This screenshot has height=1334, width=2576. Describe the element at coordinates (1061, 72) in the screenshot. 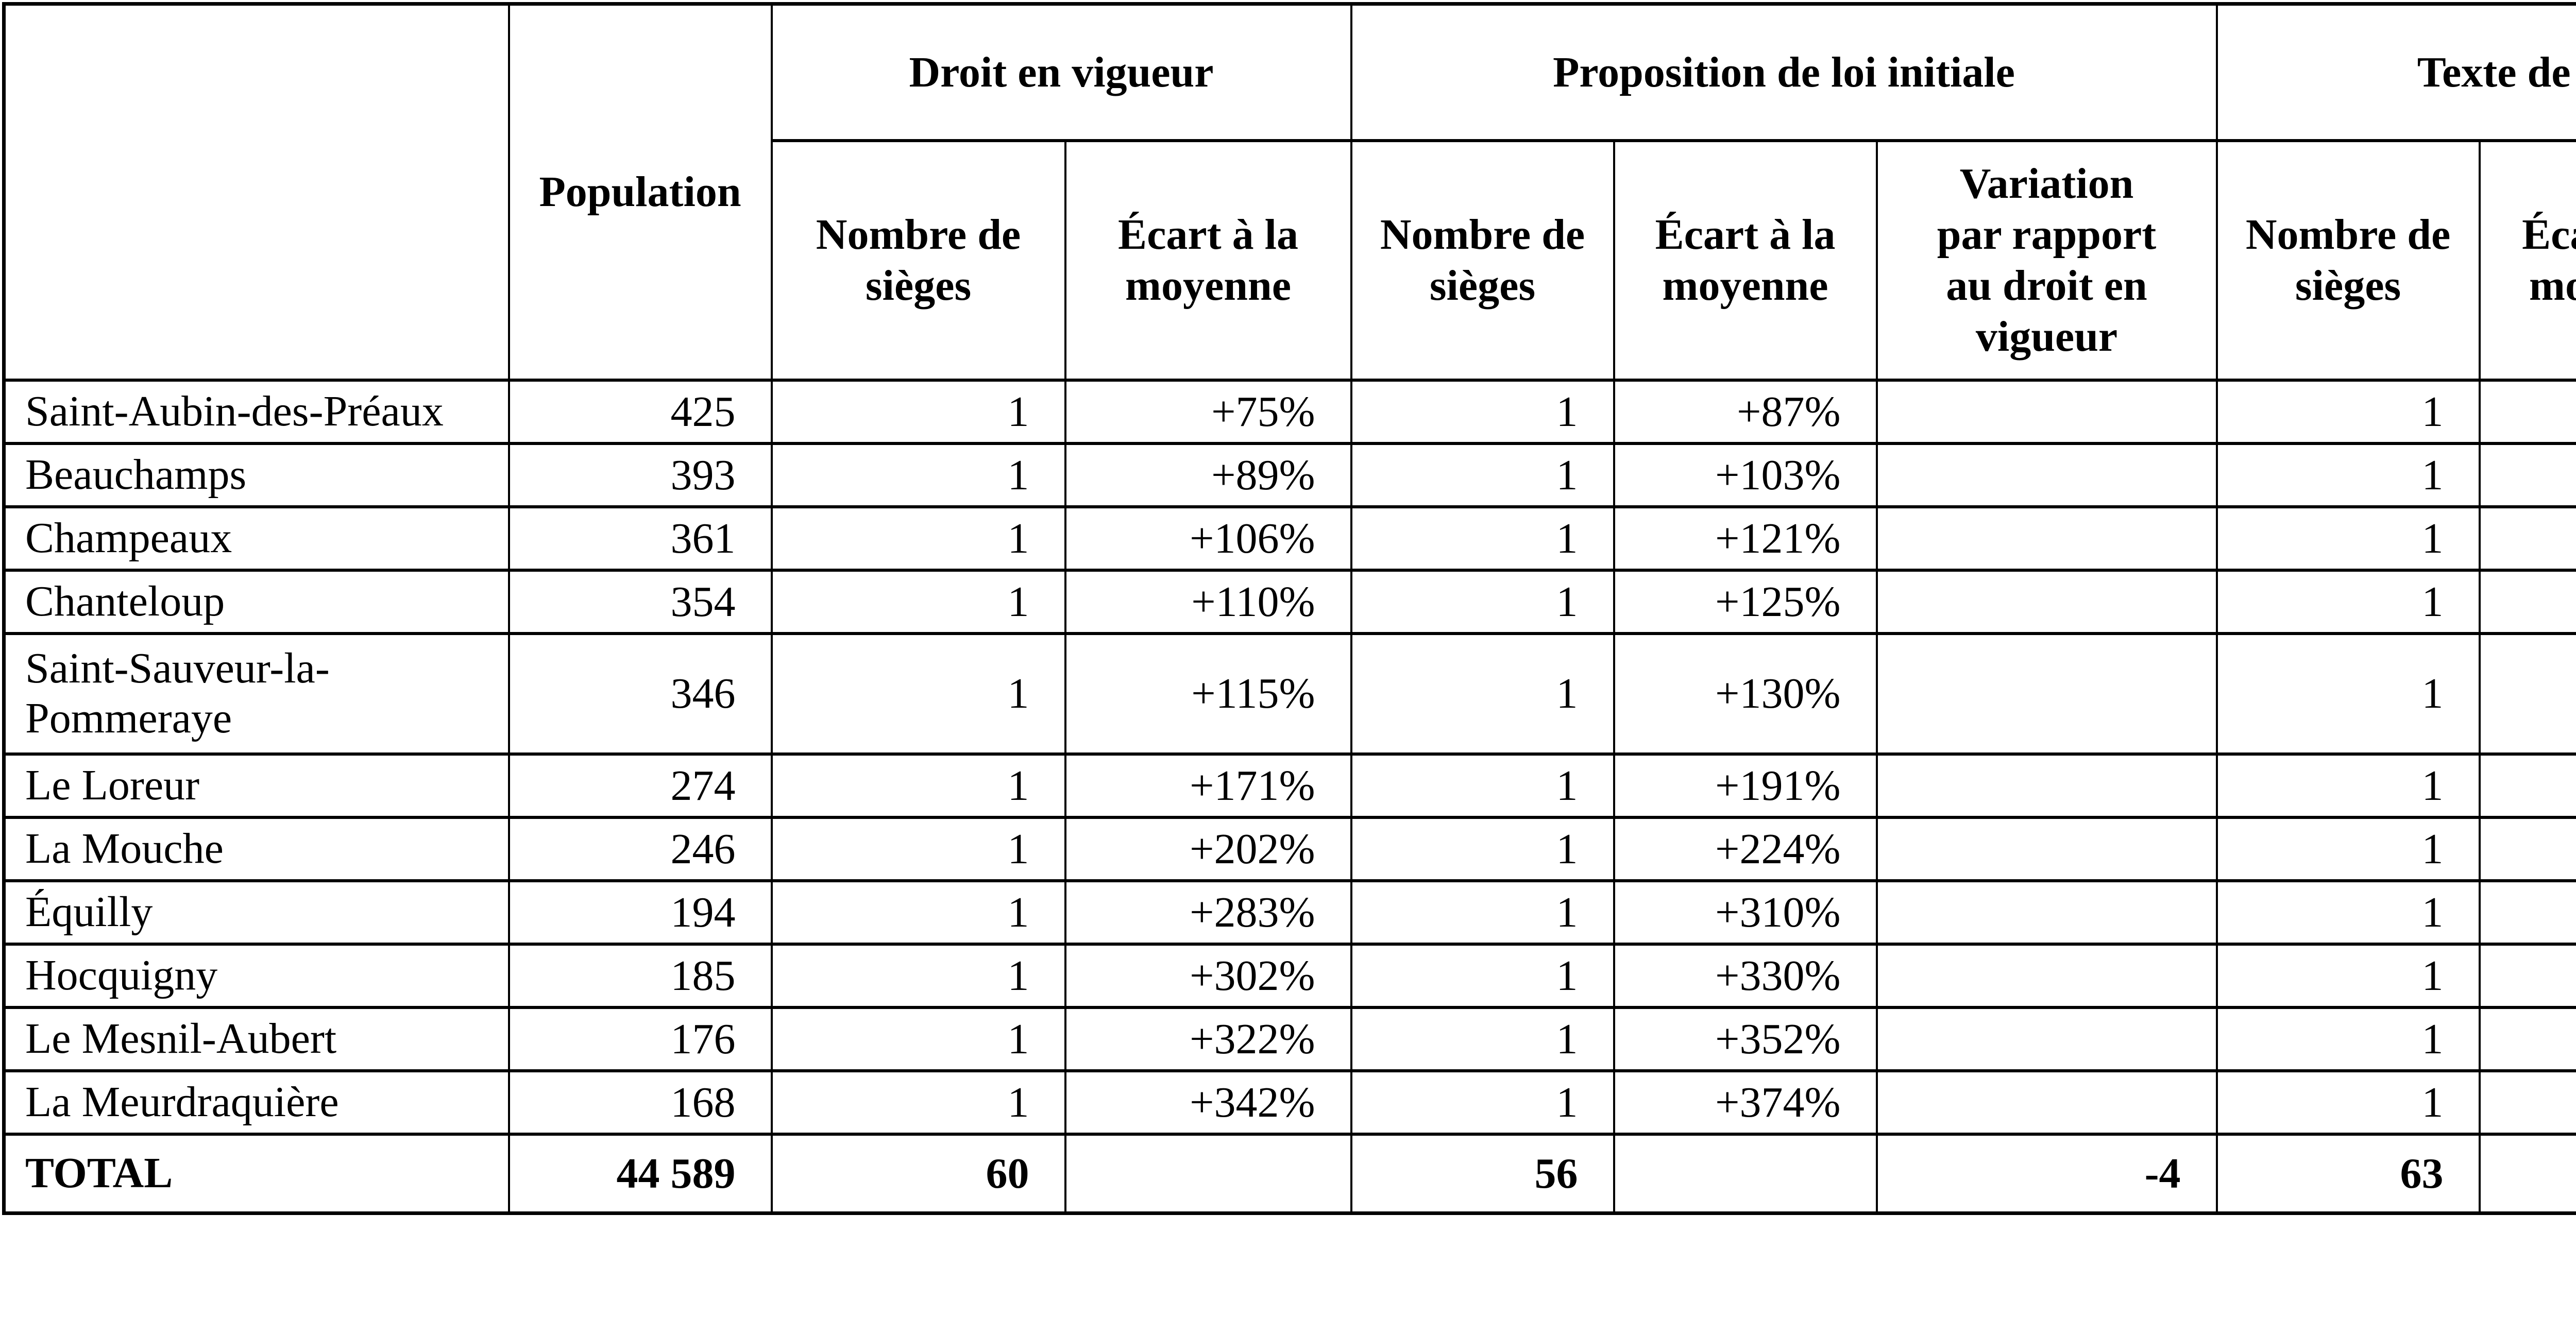

I see `header-group-droit-en-vigueur: Droit en vigueur` at that location.